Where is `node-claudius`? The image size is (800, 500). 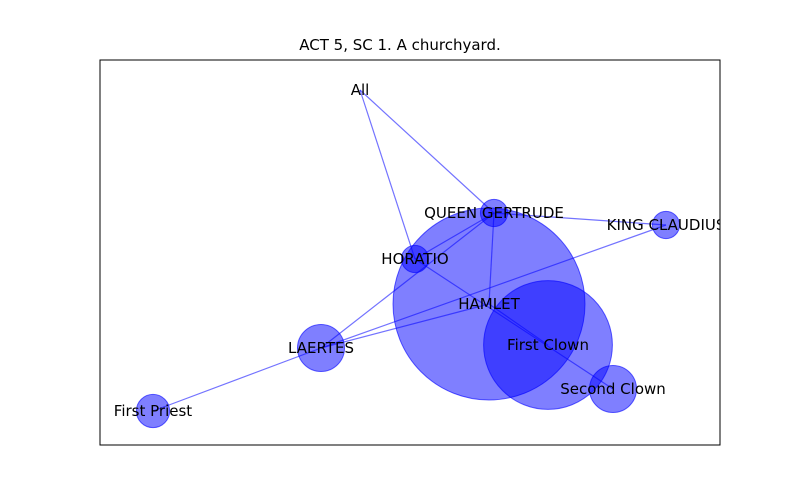 node-claudius is located at coordinates (666, 225).